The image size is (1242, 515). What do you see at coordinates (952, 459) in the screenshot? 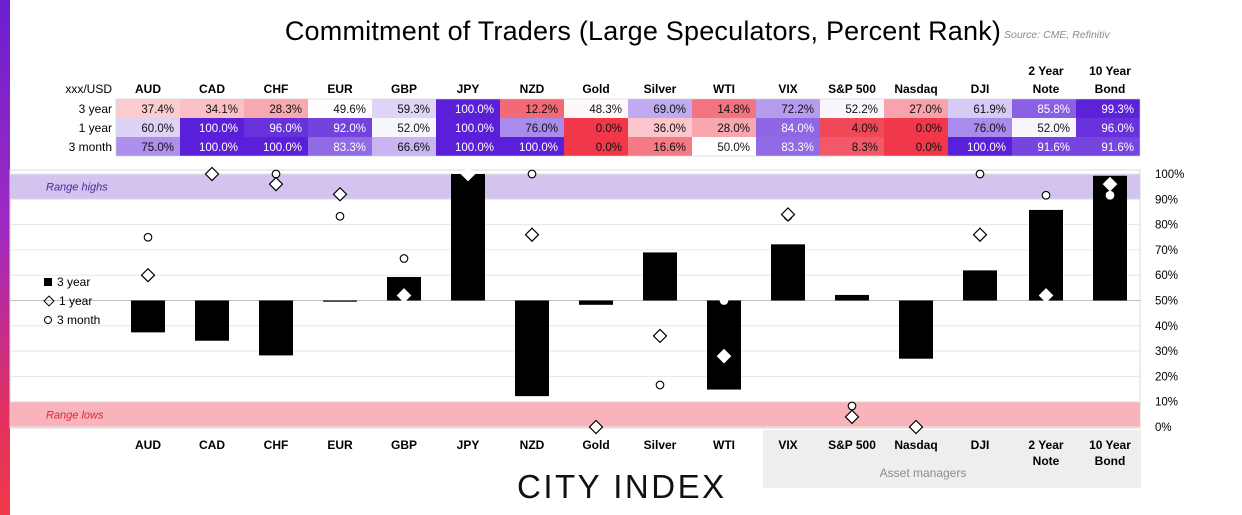
I see `asset-managers-box` at bounding box center [952, 459].